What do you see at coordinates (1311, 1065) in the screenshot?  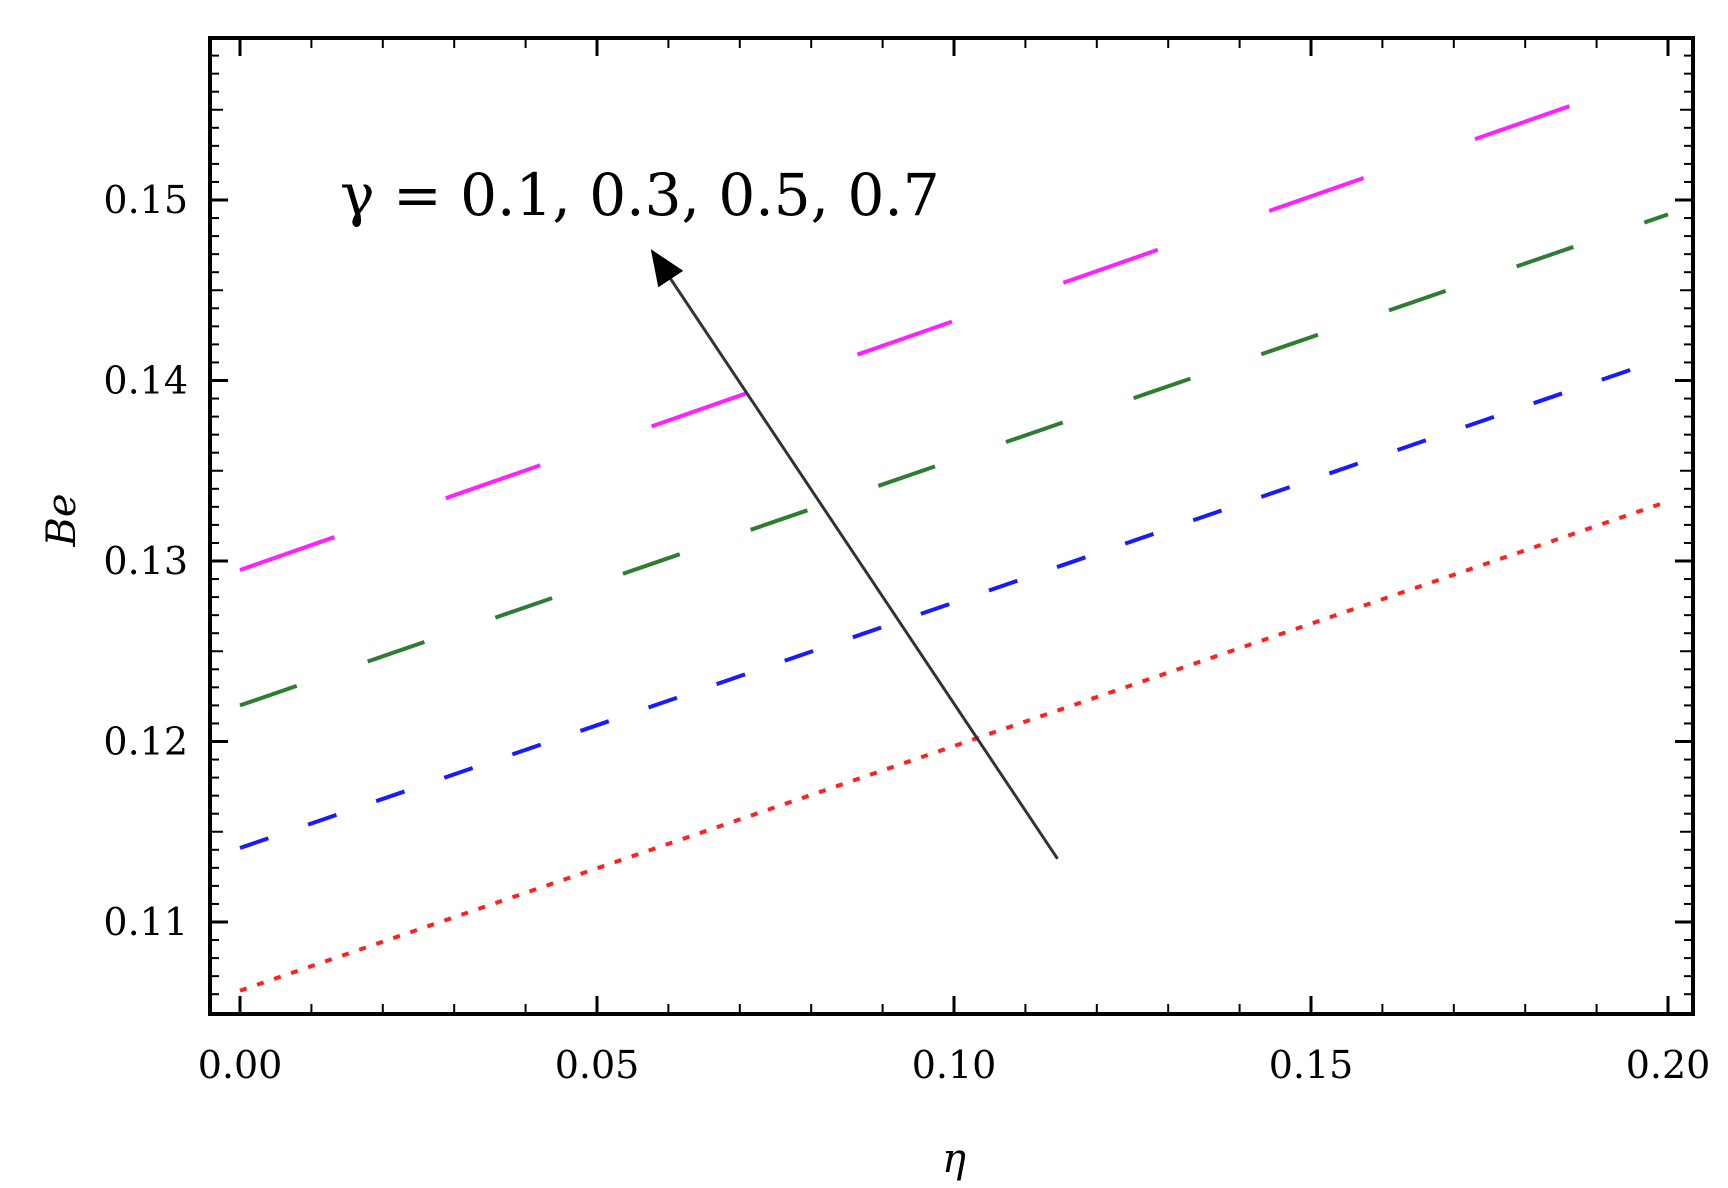 I see `x-tick-label: 0.15` at bounding box center [1311, 1065].